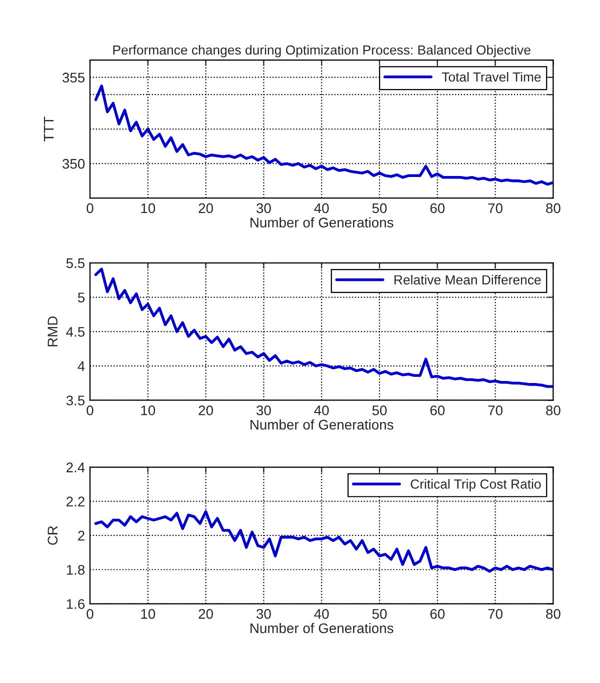  What do you see at coordinates (75, 569) in the screenshot?
I see `y-tick-label: 1.8` at bounding box center [75, 569].